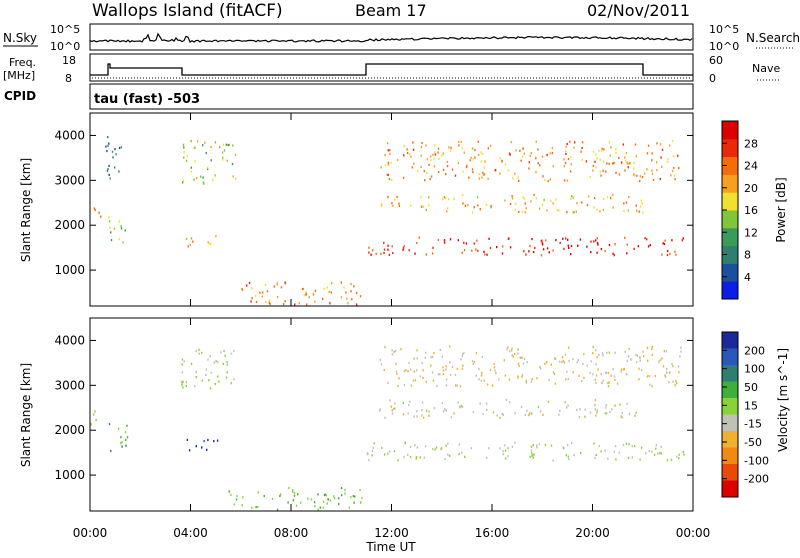 Image resolution: width=800 pixels, height=558 pixels. I want to click on noise-sky-label: N.Sky, so click(20, 38).